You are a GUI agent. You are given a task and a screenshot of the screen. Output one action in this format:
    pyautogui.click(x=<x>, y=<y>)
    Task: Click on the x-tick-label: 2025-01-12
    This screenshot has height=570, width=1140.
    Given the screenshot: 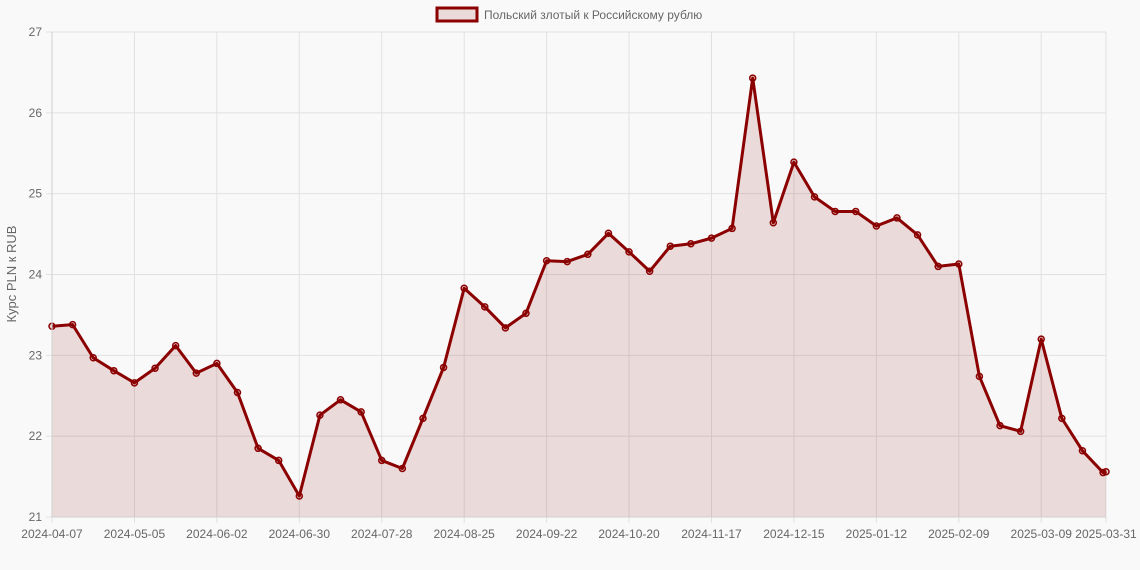 What is the action you would take?
    pyautogui.click(x=877, y=534)
    